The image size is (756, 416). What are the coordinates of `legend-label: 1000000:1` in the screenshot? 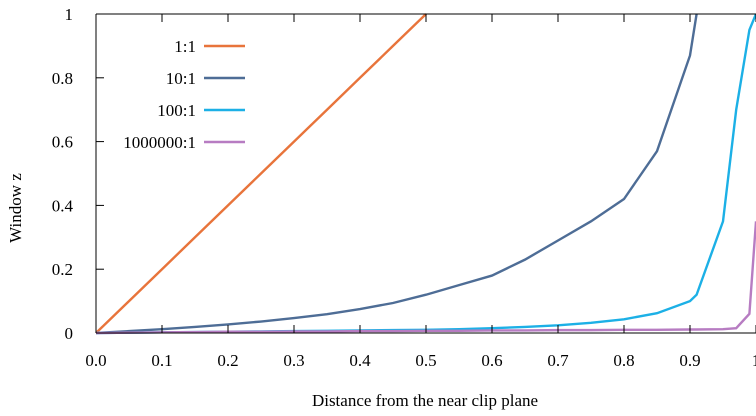 It's located at (159, 142).